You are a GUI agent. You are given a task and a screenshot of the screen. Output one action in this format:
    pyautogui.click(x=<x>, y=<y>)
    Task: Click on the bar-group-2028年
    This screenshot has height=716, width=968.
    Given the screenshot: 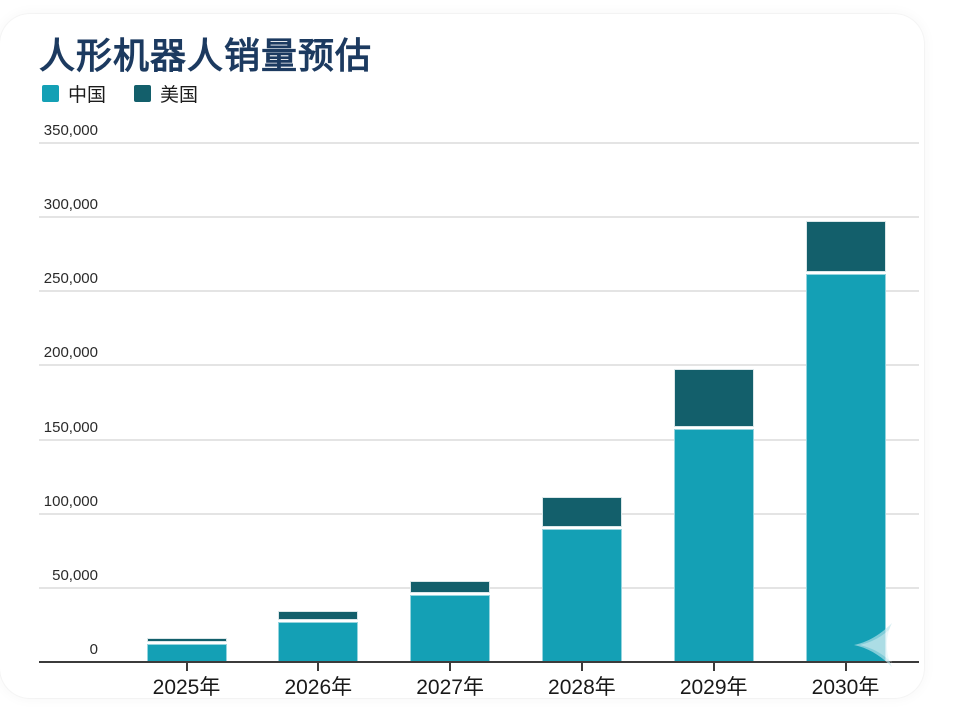 What is the action you would take?
    pyautogui.click(x=581, y=579)
    